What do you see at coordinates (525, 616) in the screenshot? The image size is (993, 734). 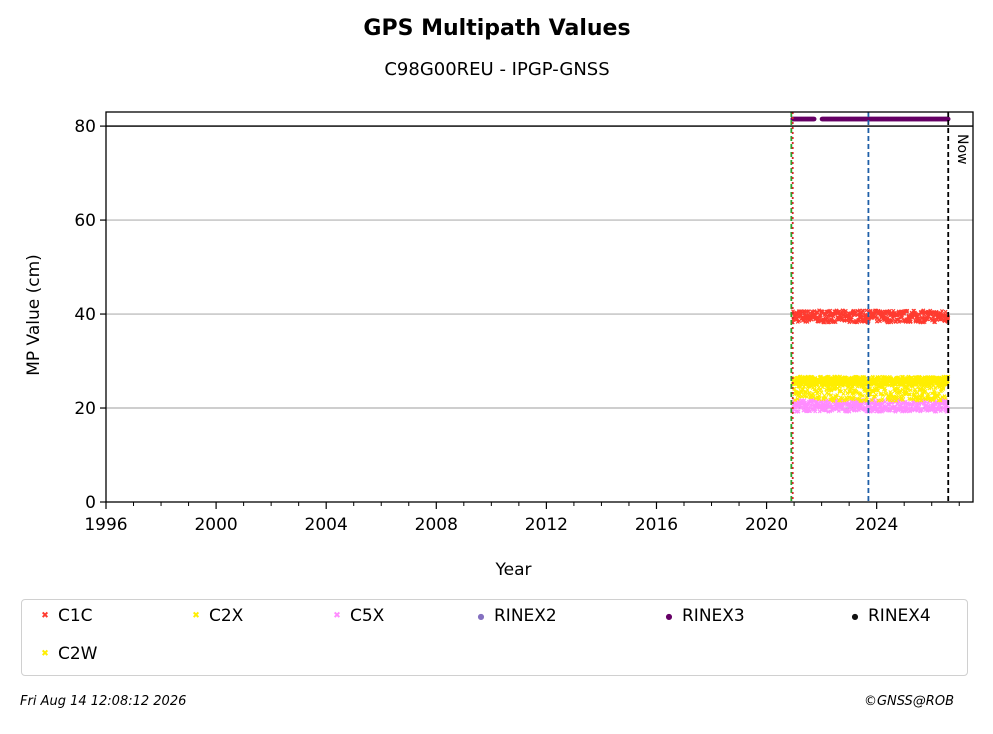 I see `legend-label: RINEX2` at bounding box center [525, 616].